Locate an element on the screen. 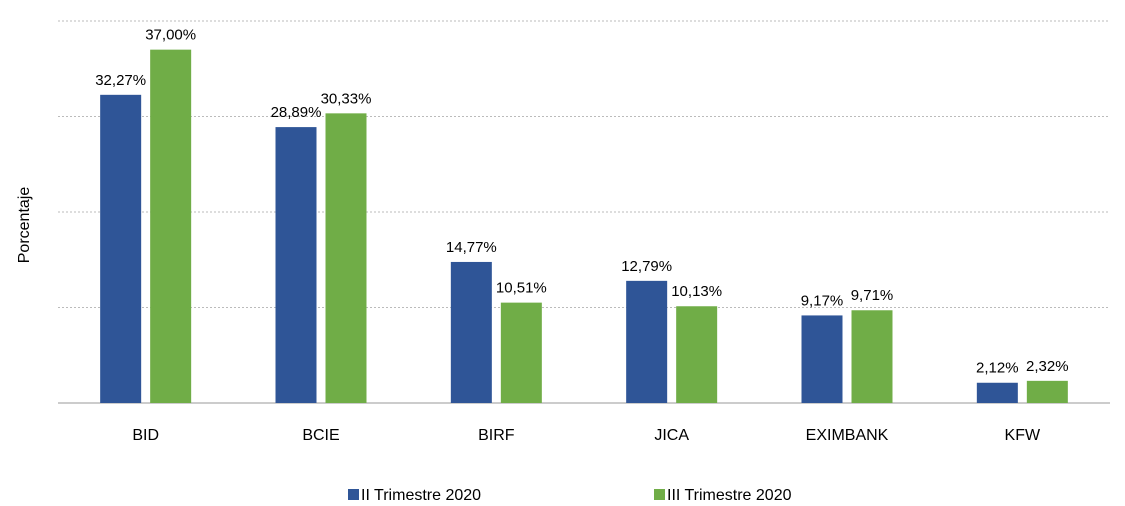 The height and width of the screenshot is (506, 1125). x-tick-label: BIRF is located at coordinates (496, 435).